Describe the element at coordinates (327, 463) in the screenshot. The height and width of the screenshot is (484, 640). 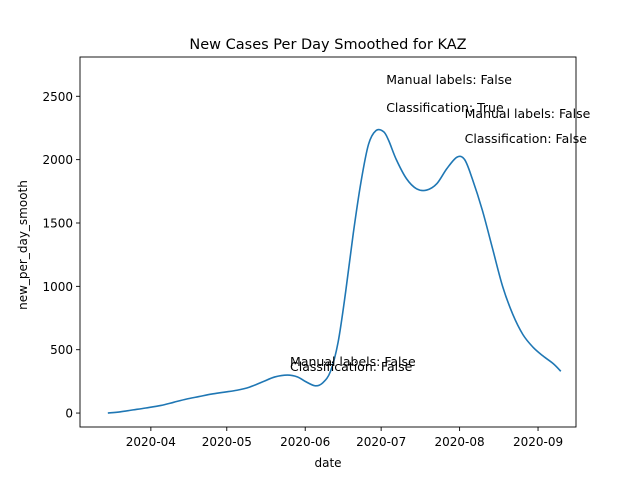
I see `x-axis-label: date` at that location.